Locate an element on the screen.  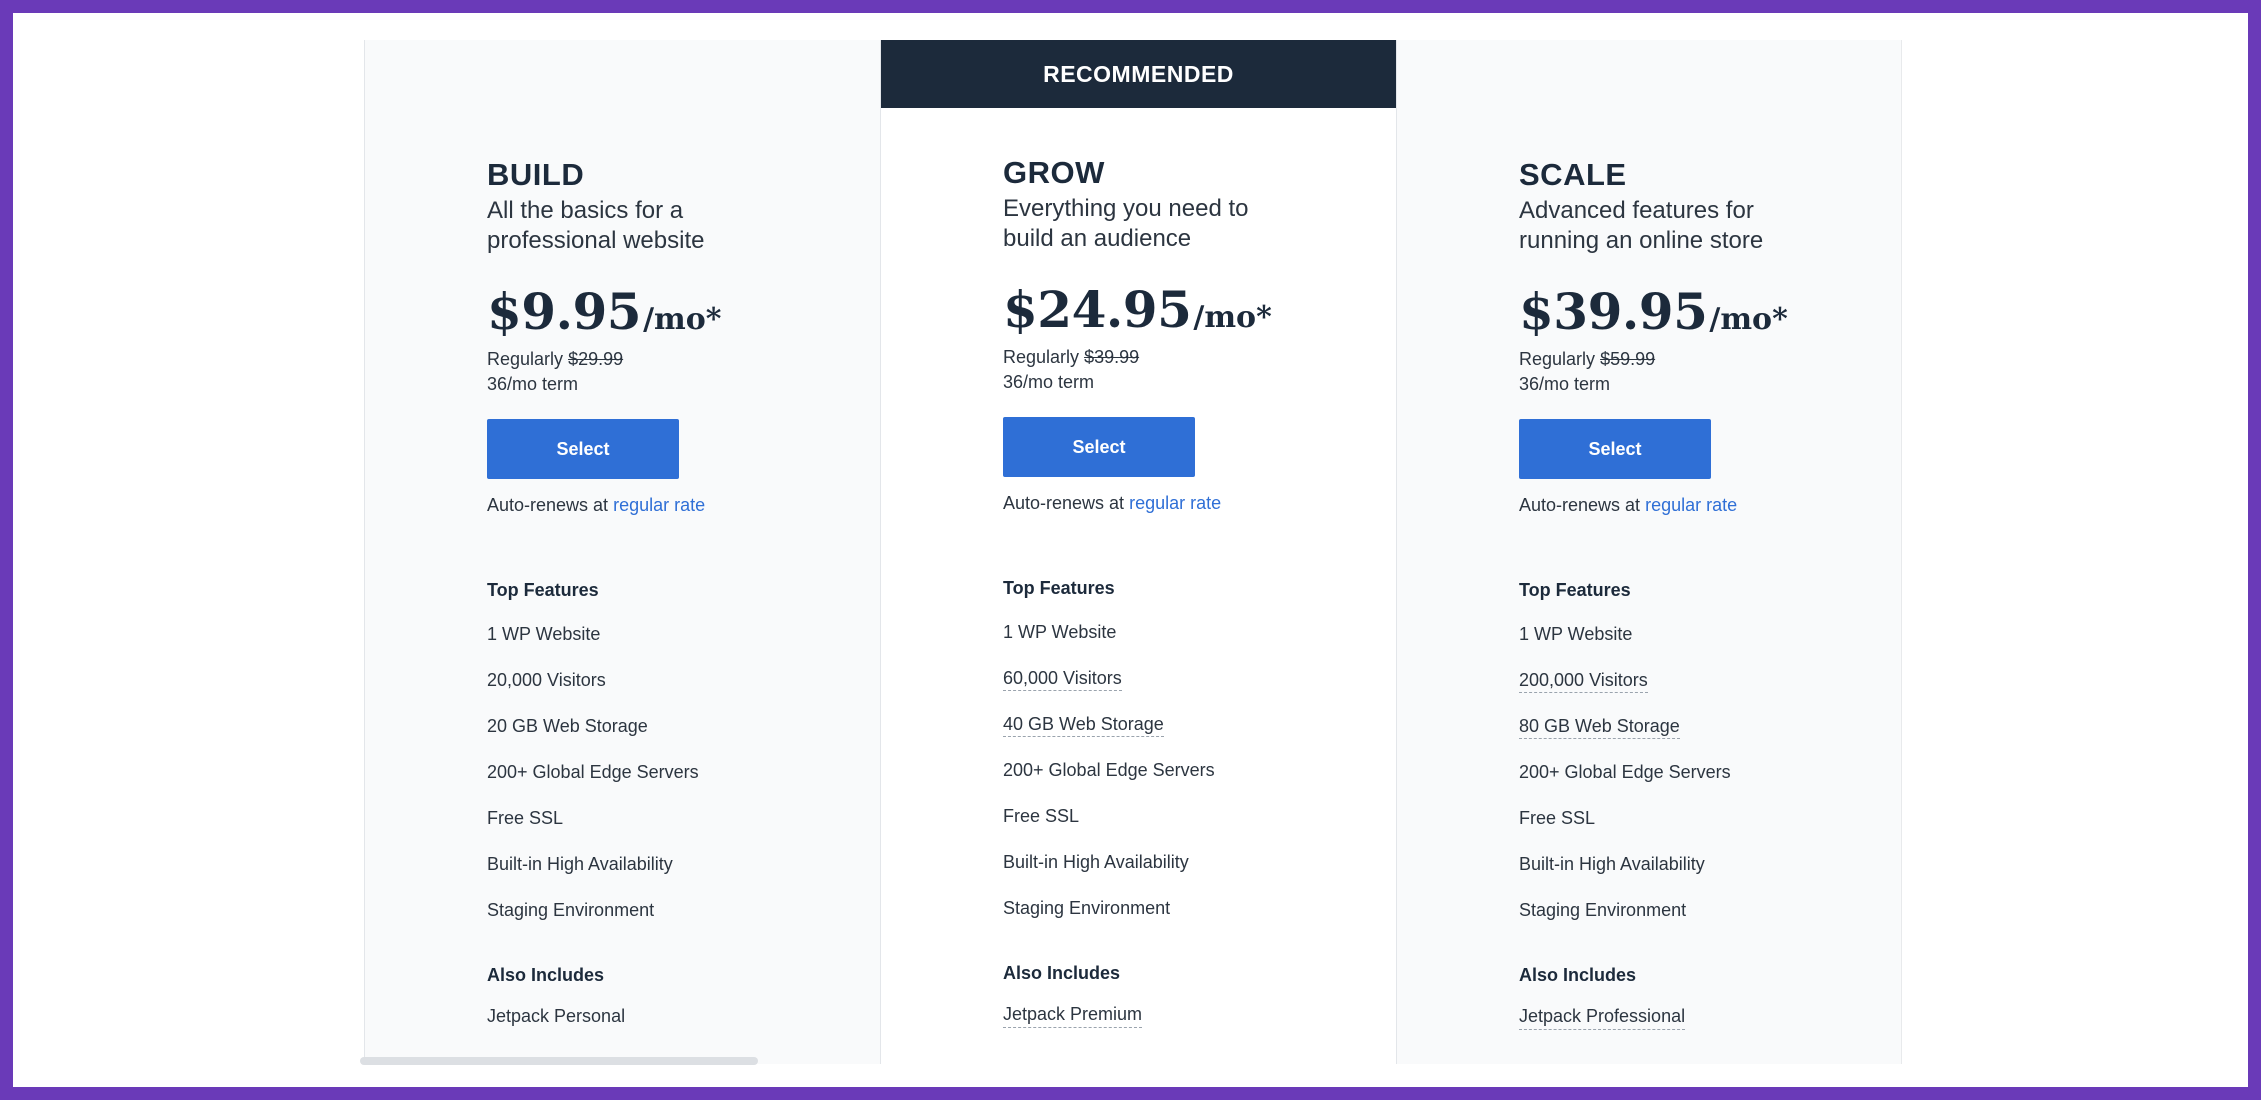
price-row: $39.95 /mo* is located at coordinates (1700, 311).